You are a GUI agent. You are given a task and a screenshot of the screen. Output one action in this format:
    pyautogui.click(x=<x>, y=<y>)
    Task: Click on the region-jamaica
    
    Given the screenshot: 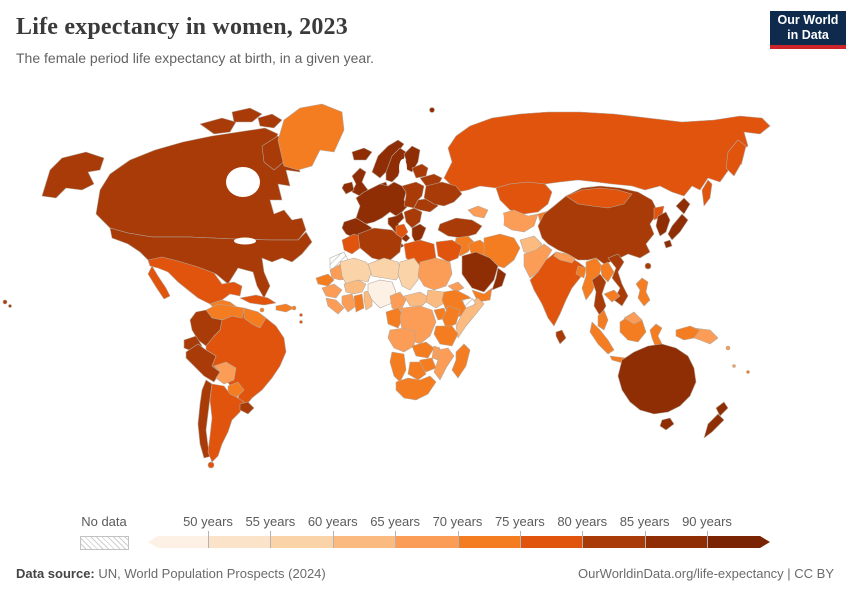 What is the action you would take?
    pyautogui.click(x=262, y=310)
    